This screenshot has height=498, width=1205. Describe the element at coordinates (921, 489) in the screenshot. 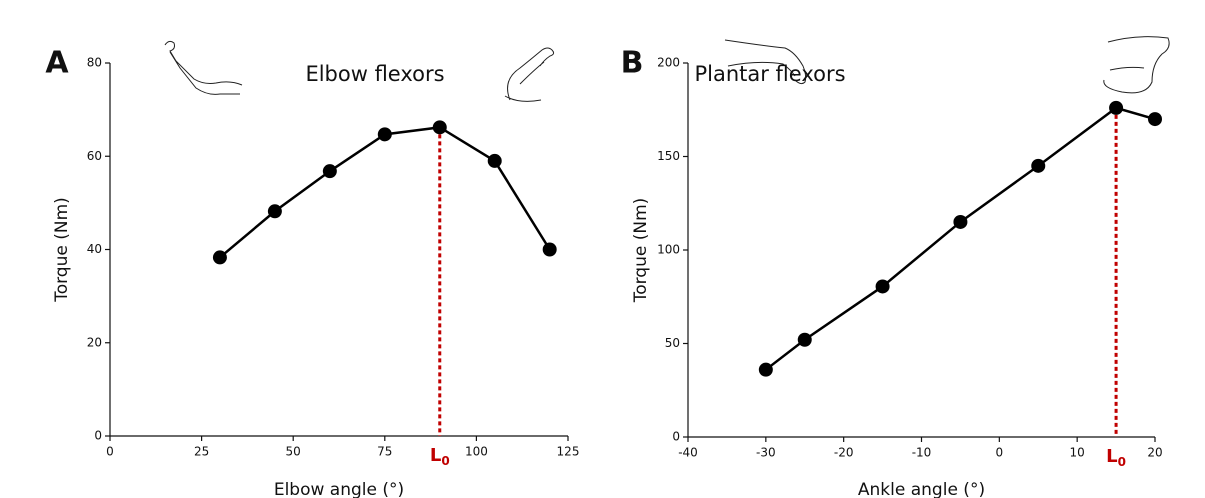

I see `x-axis-label: Ankle angle (°)` at that location.